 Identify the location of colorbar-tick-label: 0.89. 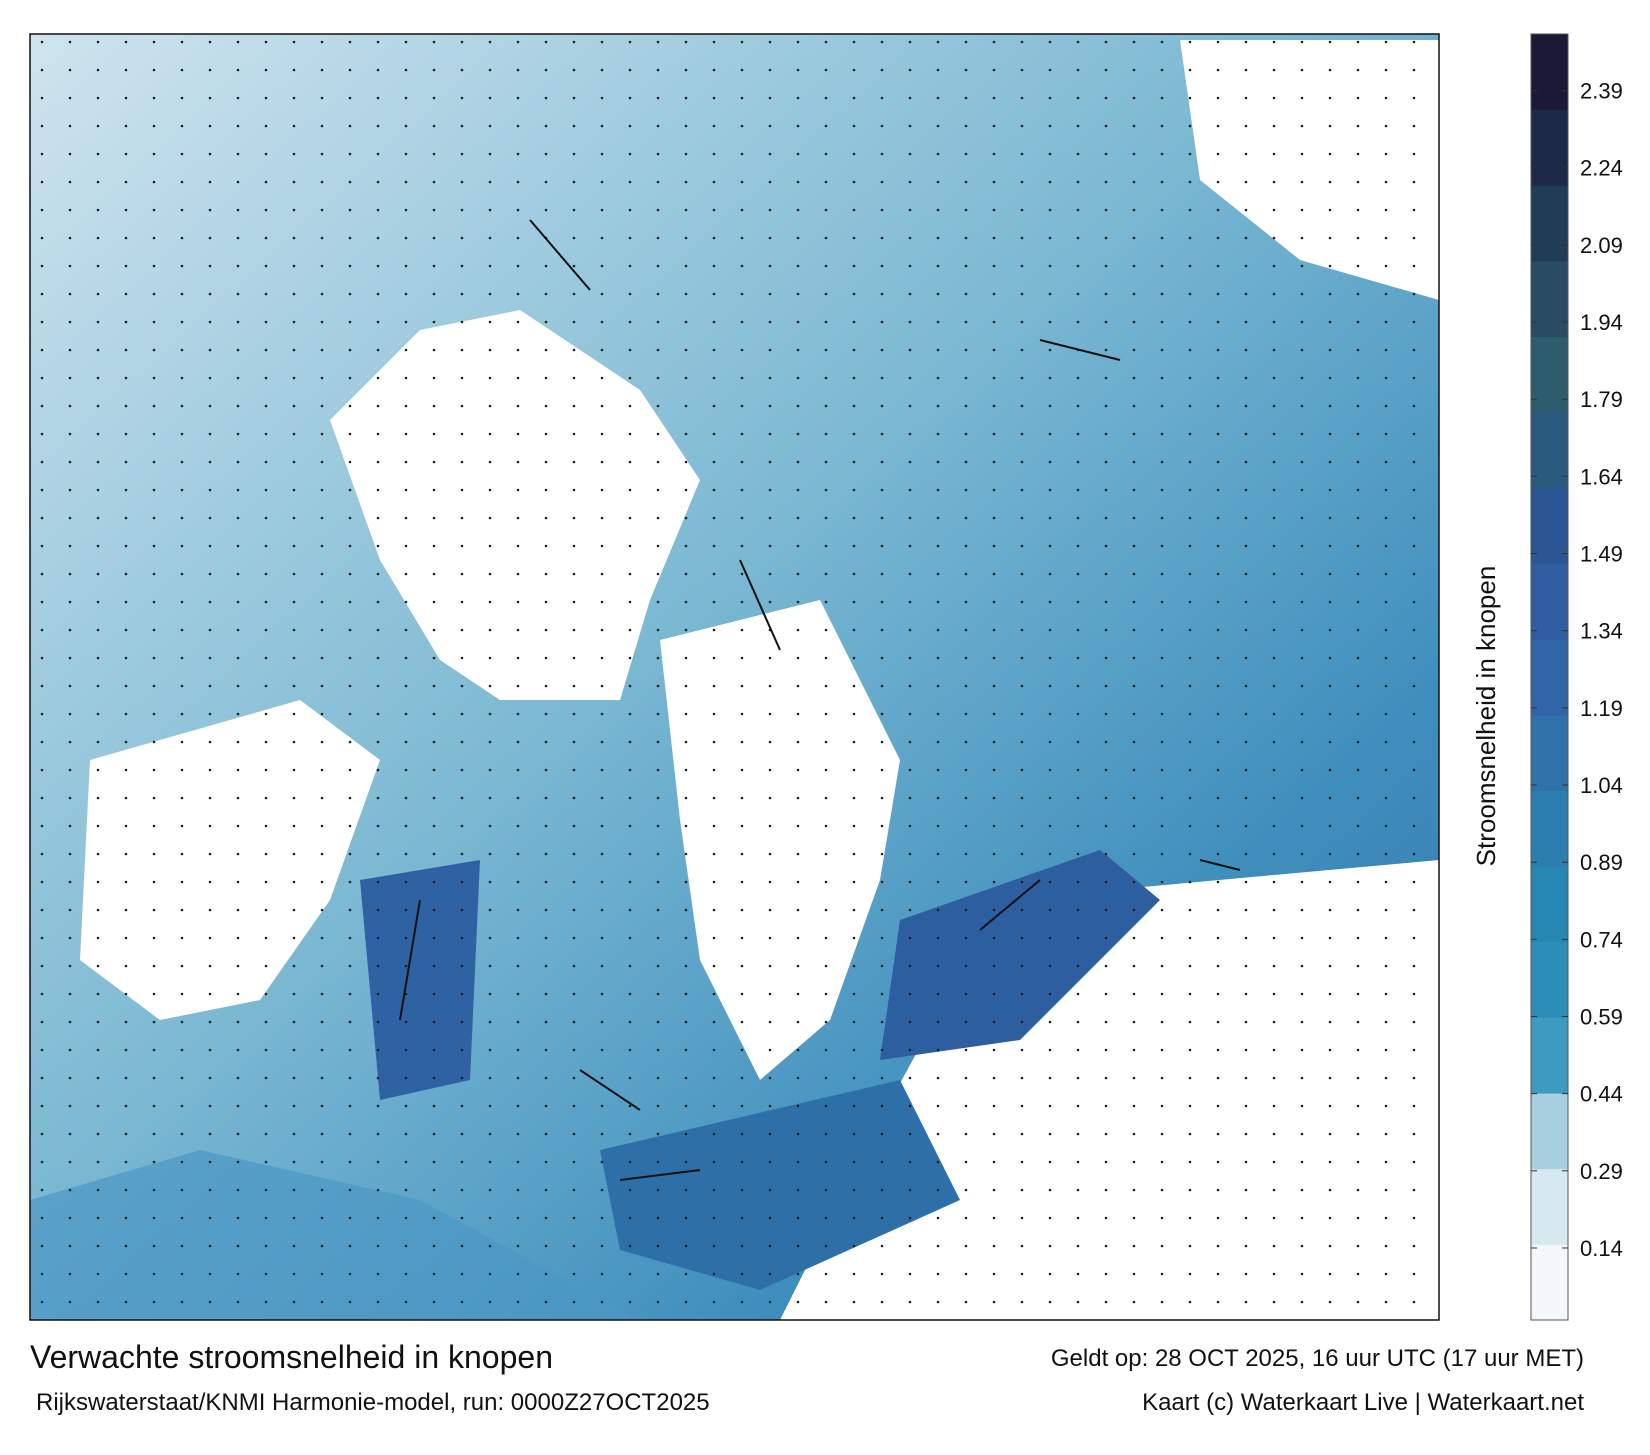
(1601, 862).